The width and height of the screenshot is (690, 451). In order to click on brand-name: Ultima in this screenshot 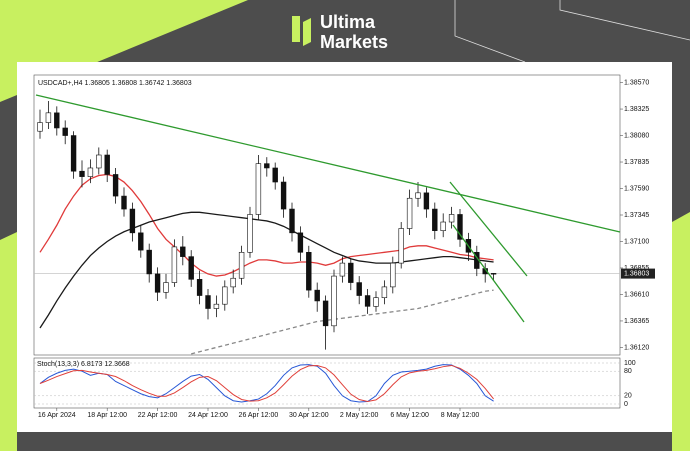, I will do `click(348, 22)`.